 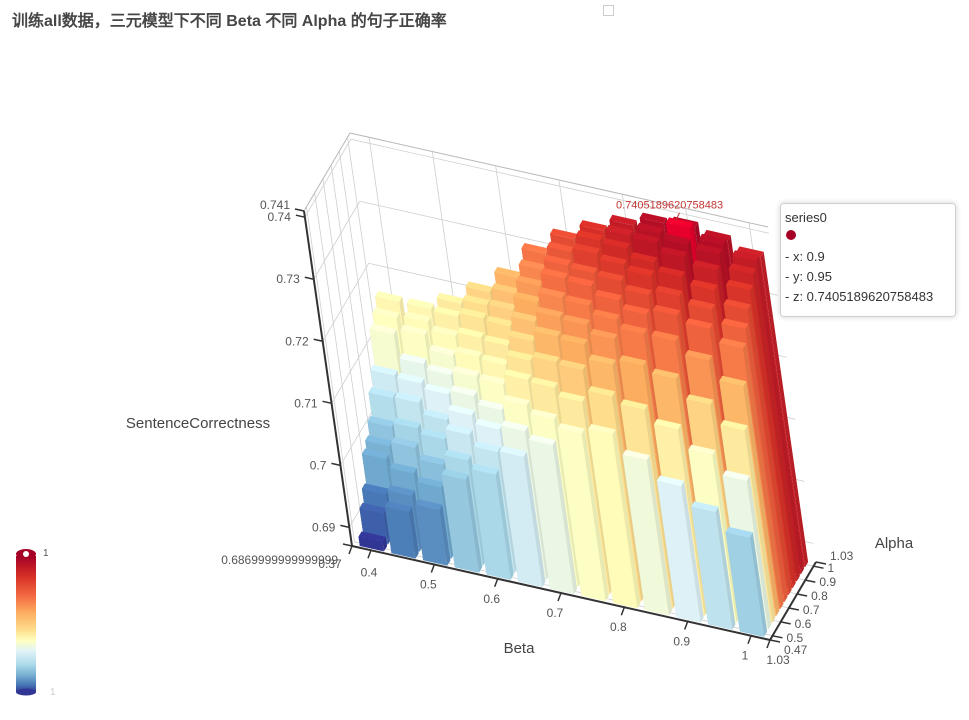 I want to click on alpha-tick-label: 0.7, so click(x=811, y=610).